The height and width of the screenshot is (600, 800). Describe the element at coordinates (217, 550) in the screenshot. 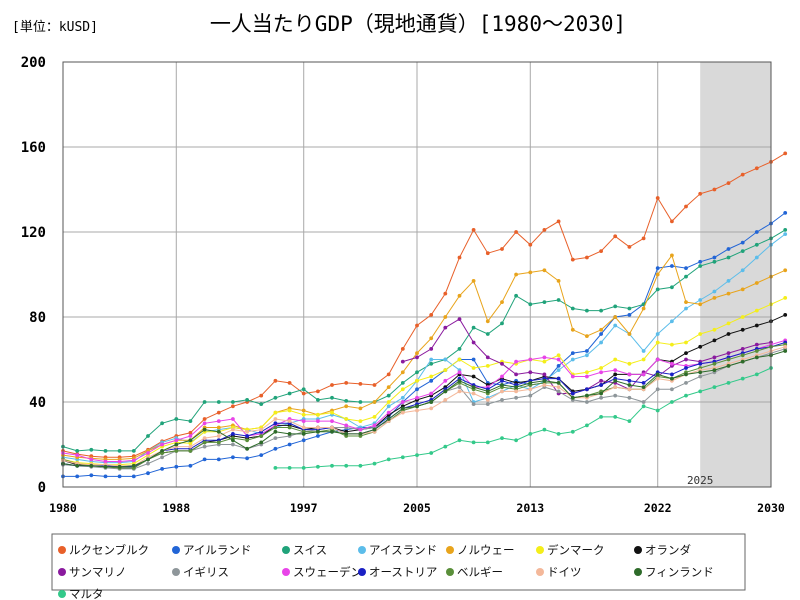

I see `legend-label: アイルランド` at that location.